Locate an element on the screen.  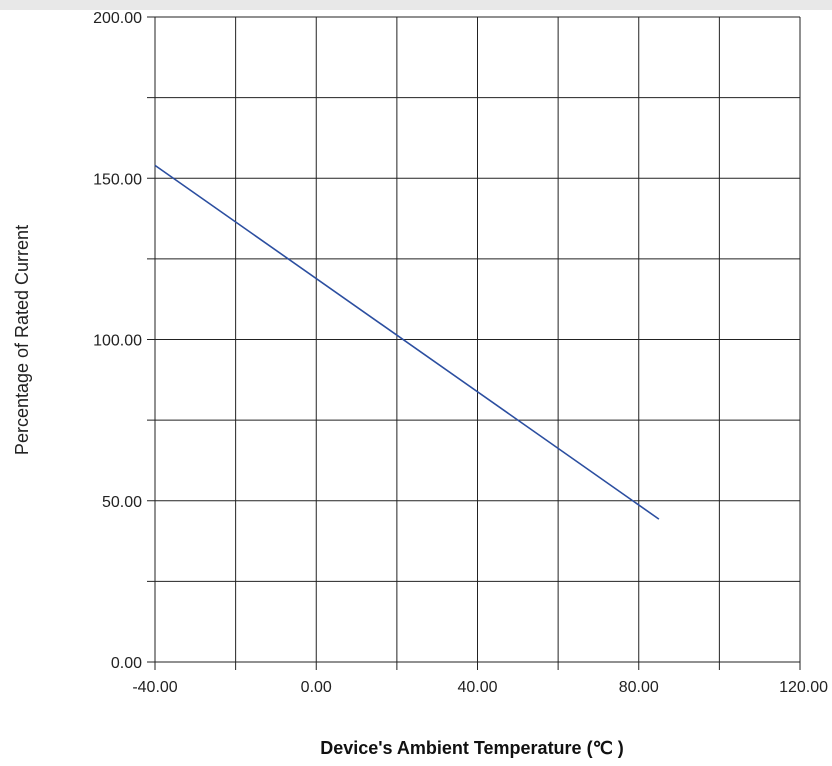
y-tick-label-2: 50.00 is located at coordinates (122, 502).